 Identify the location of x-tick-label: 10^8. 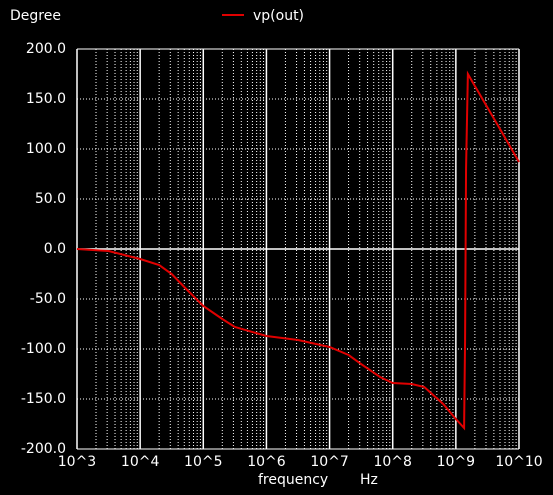
(392, 462).